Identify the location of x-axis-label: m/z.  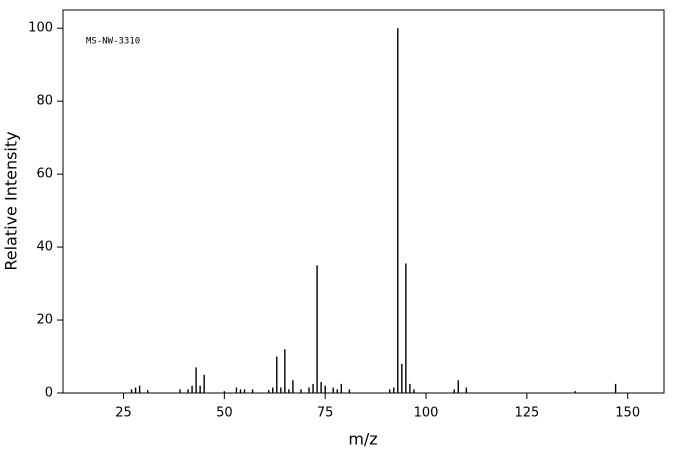
(362, 439).